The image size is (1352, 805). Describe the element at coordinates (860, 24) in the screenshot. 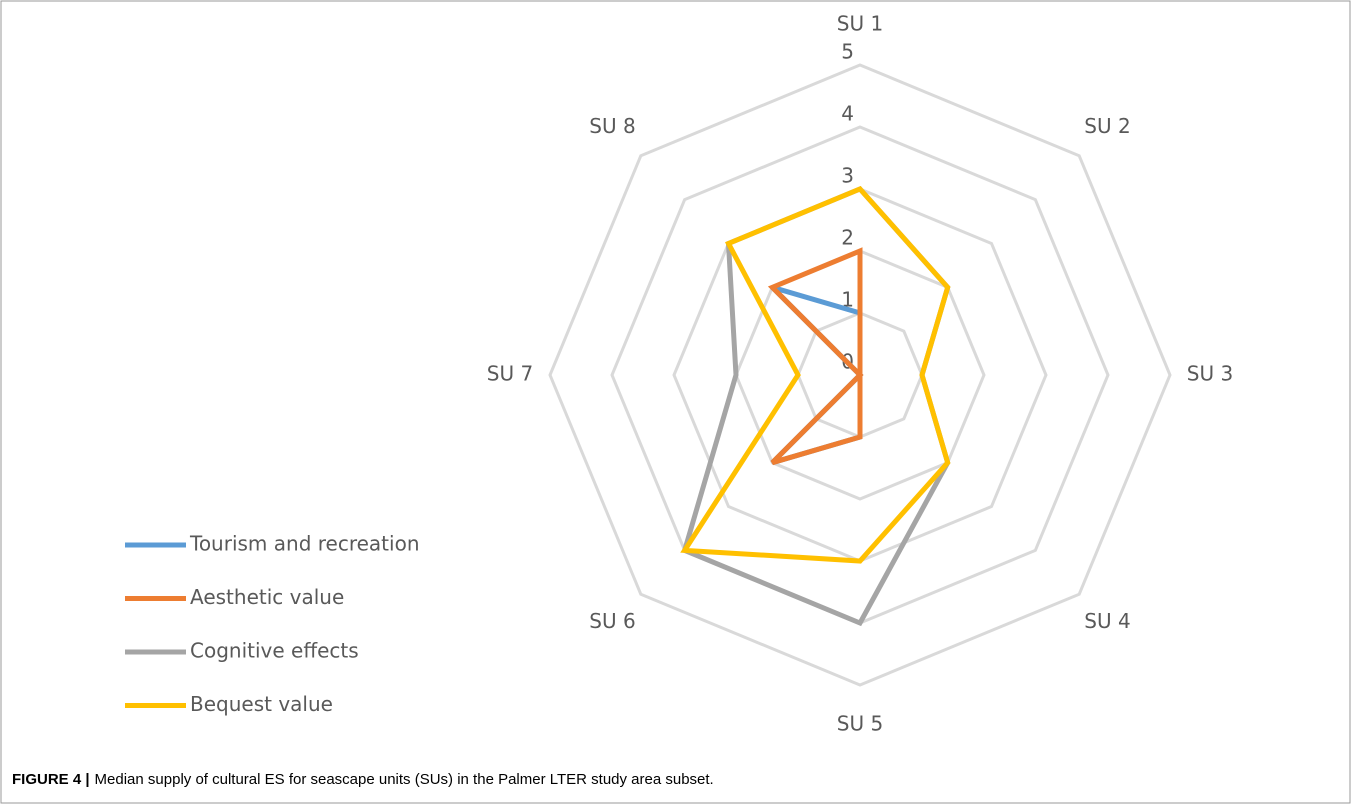

I see `axis-label: SU 1` at that location.